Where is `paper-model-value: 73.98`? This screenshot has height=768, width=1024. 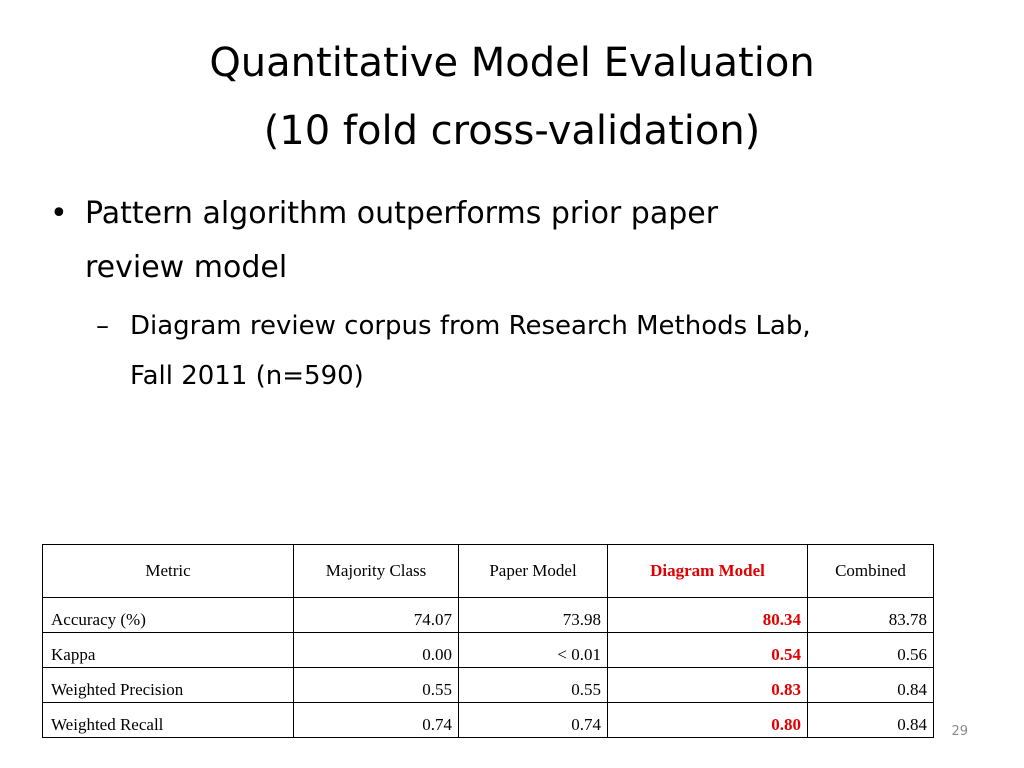 paper-model-value: 73.98 is located at coordinates (533, 615).